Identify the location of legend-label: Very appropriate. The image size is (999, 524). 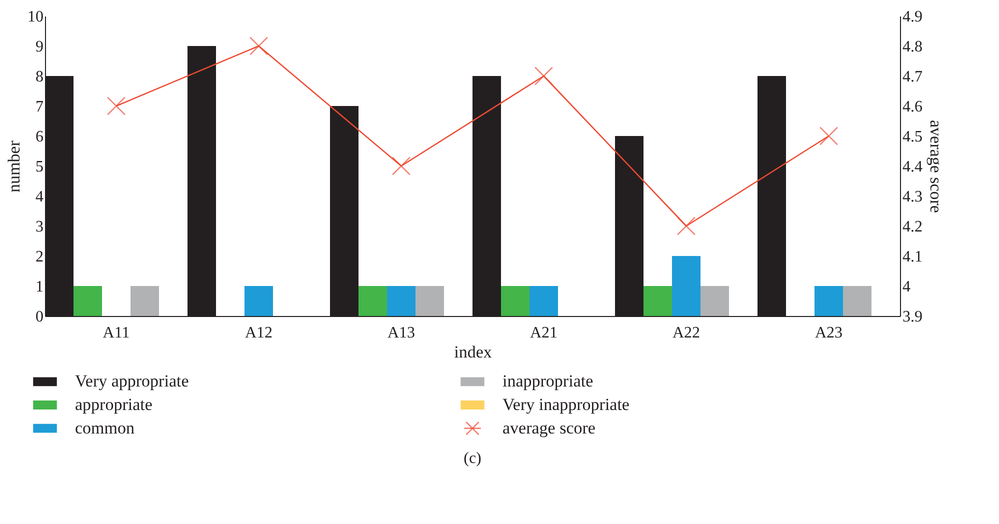
(132, 381).